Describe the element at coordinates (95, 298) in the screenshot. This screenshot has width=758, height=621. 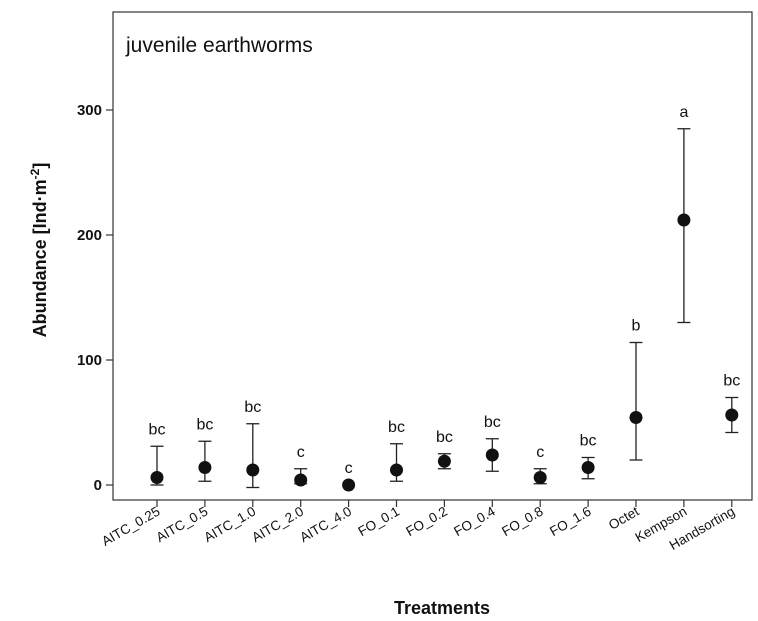
I see `y-axis: 0 100 200 300` at that location.